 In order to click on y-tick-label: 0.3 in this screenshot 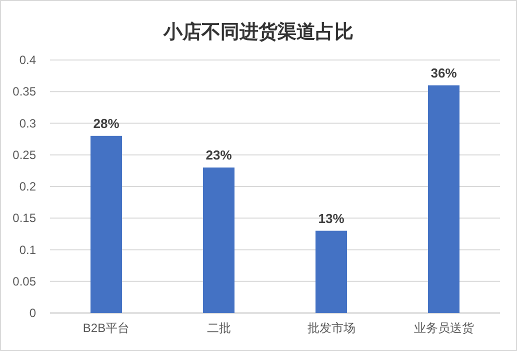, I will do `click(27, 123)`.